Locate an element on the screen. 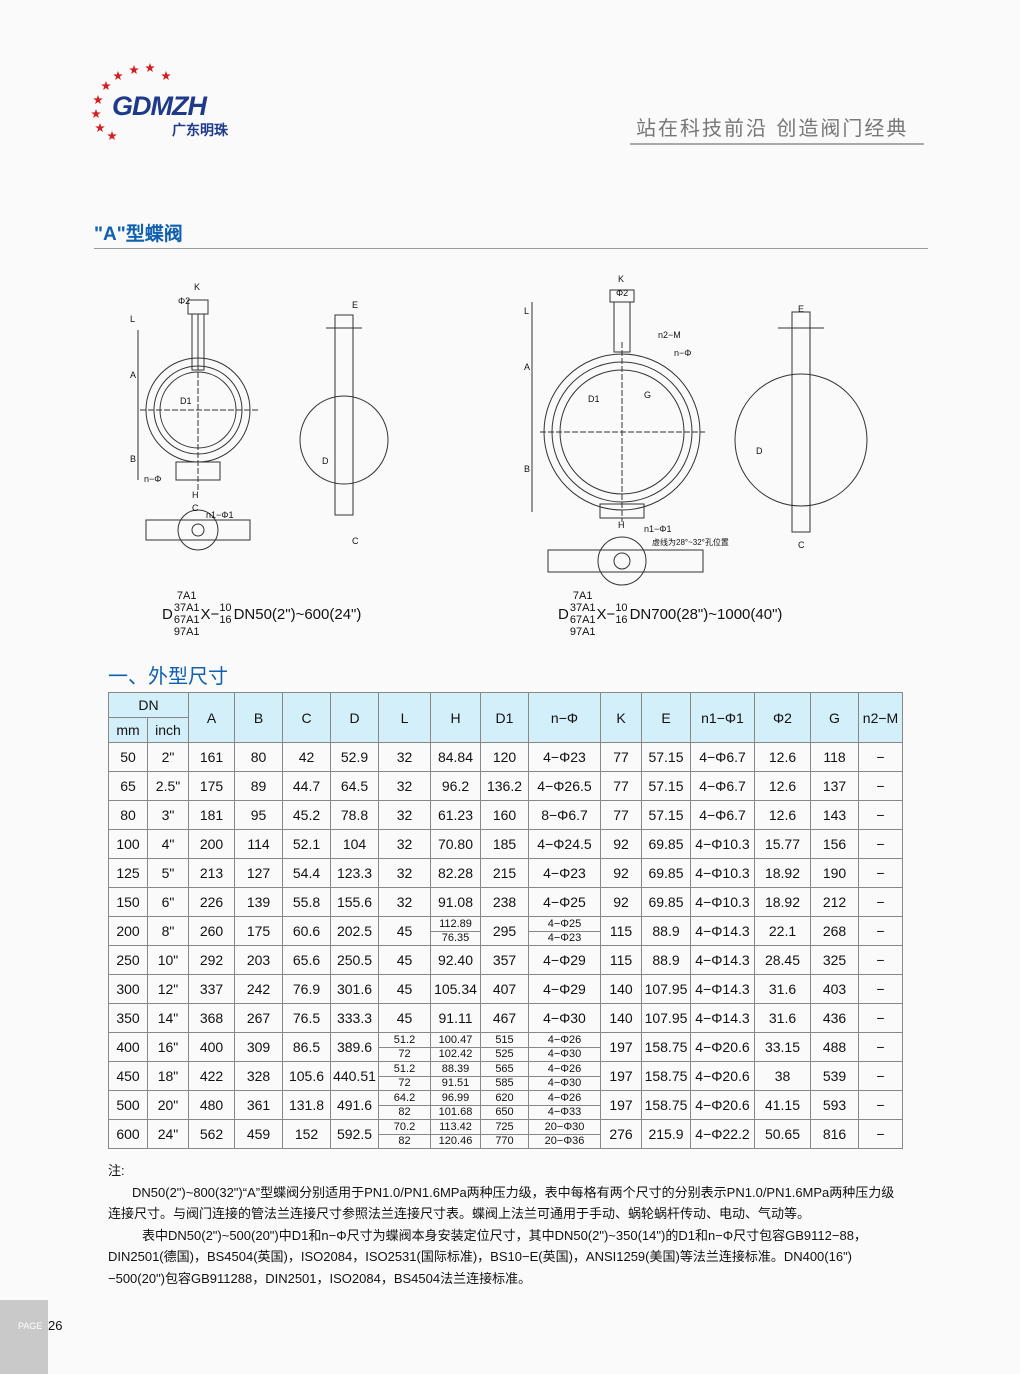 Image resolution: width=1020 pixels, height=1374 pixels. table-cell: 725 770 is located at coordinates (504, 1134).